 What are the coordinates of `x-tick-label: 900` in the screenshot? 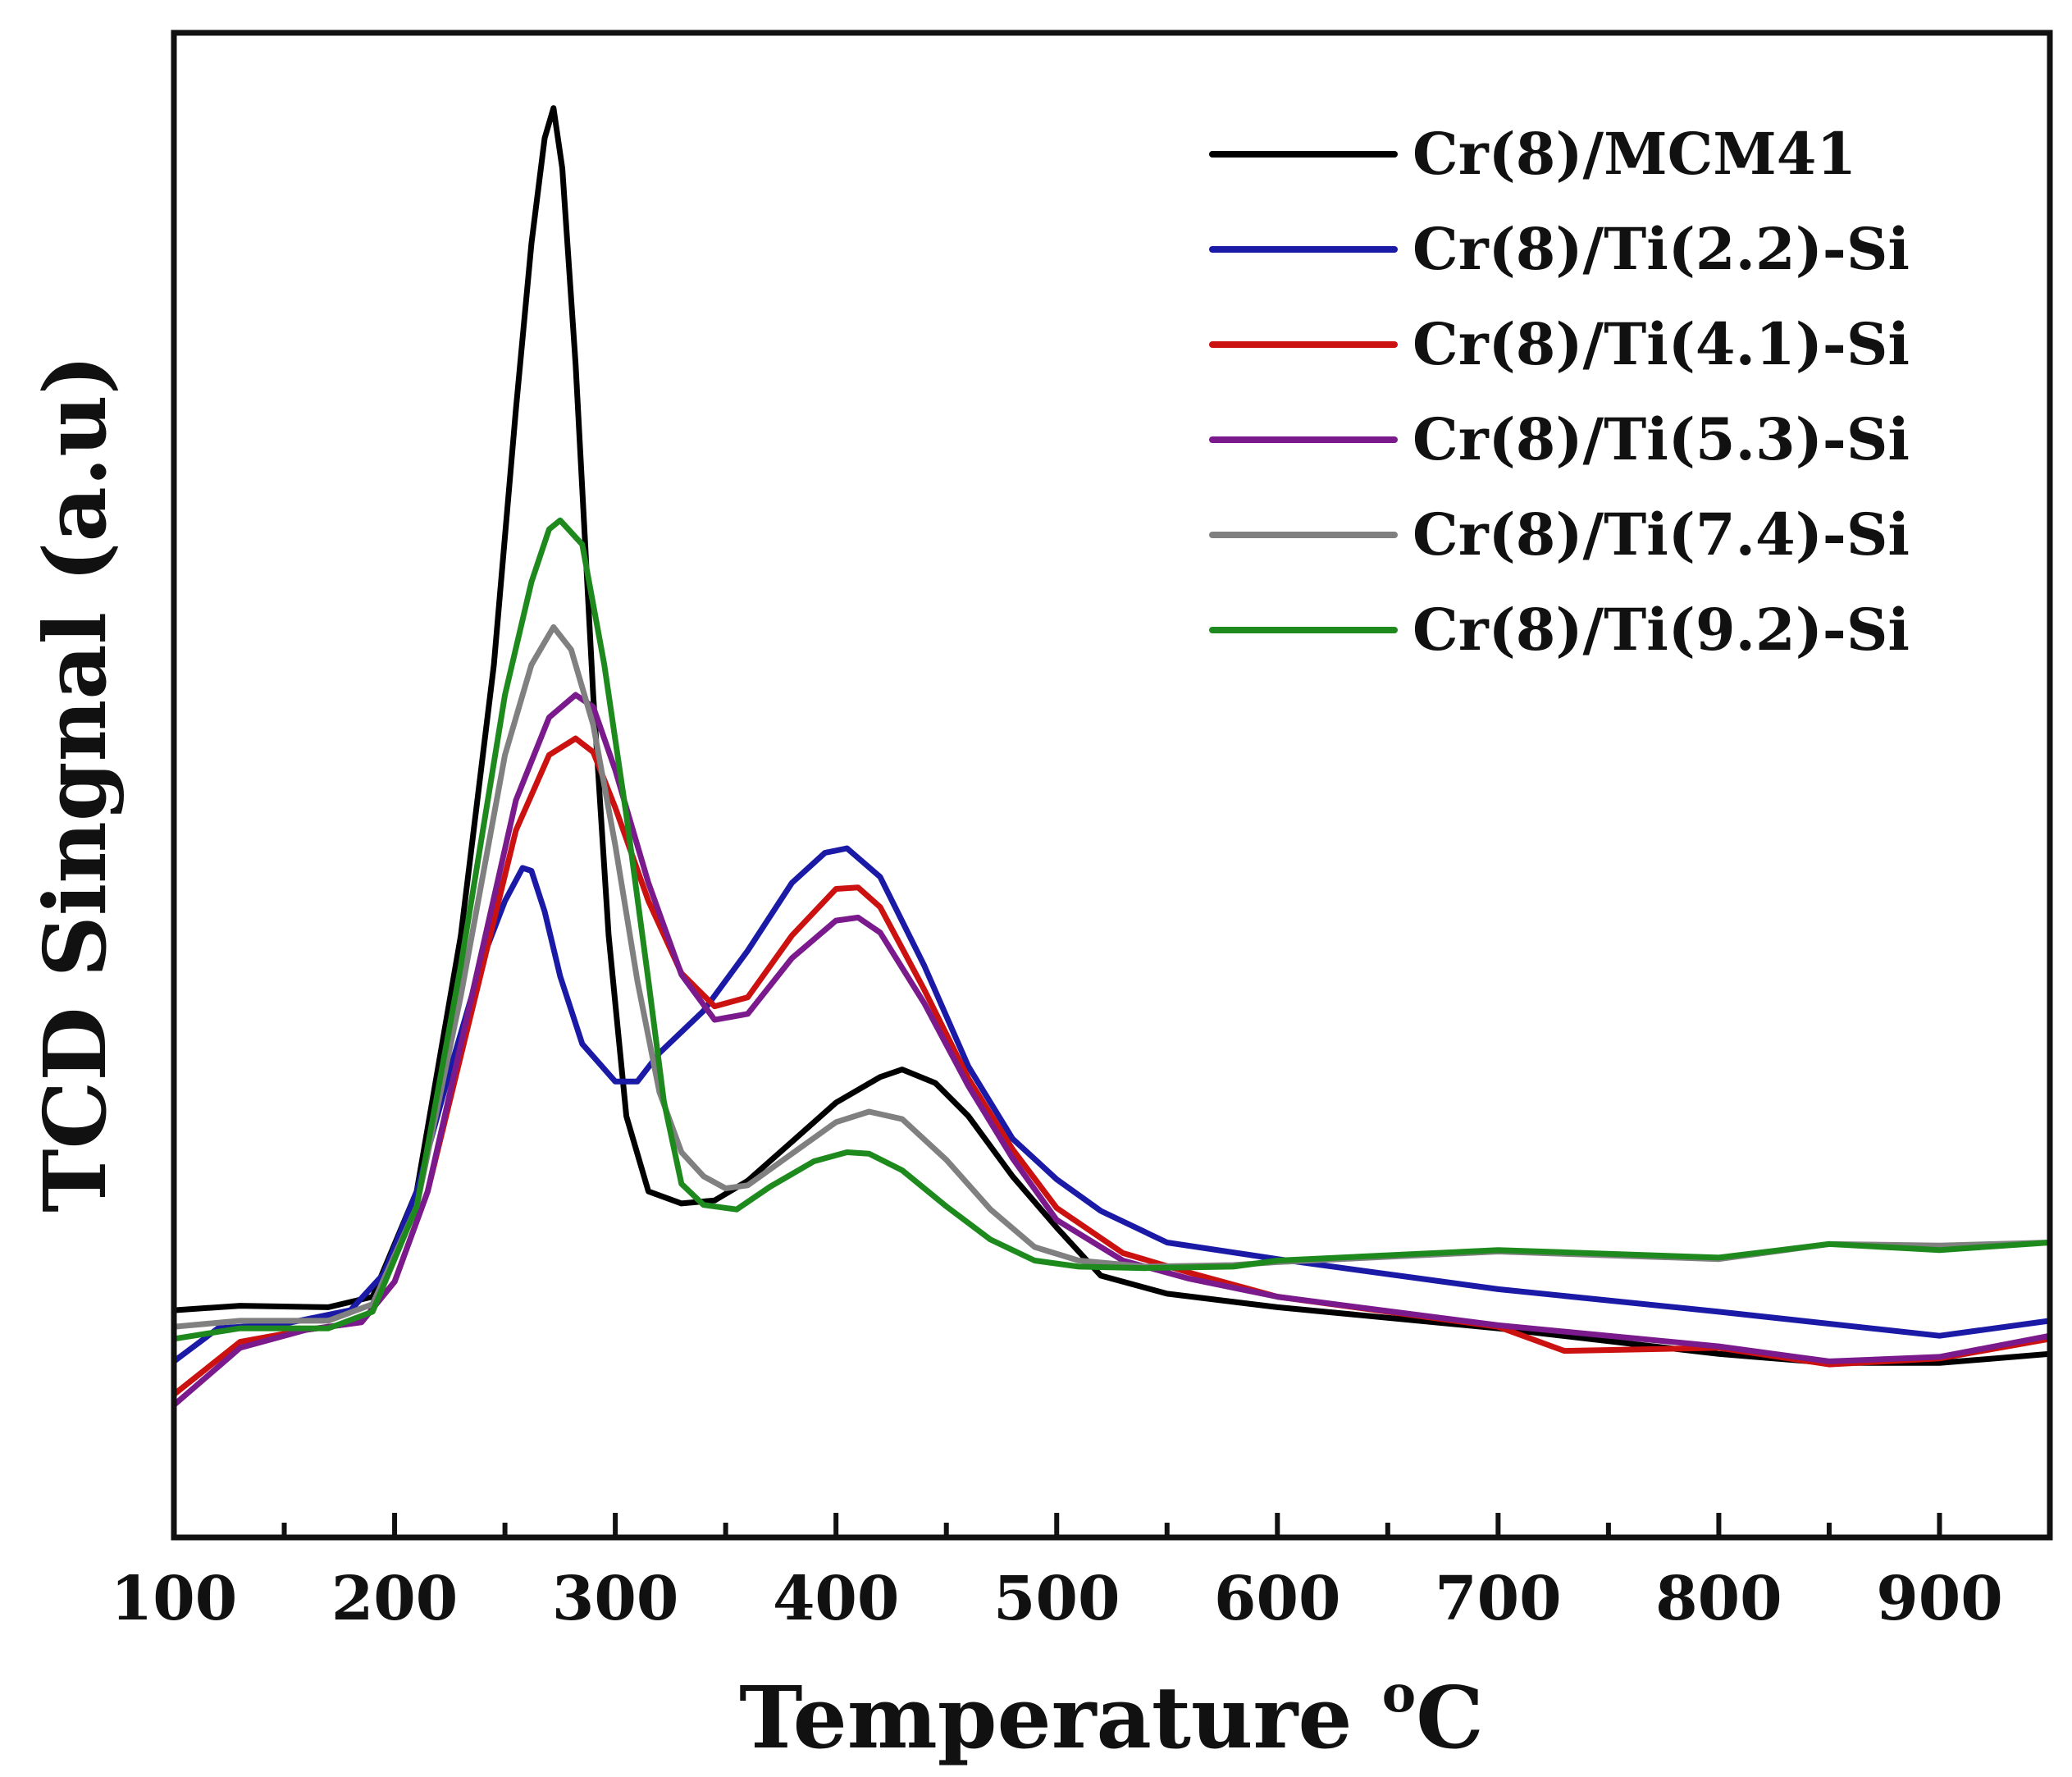 It's located at (1939, 1599).